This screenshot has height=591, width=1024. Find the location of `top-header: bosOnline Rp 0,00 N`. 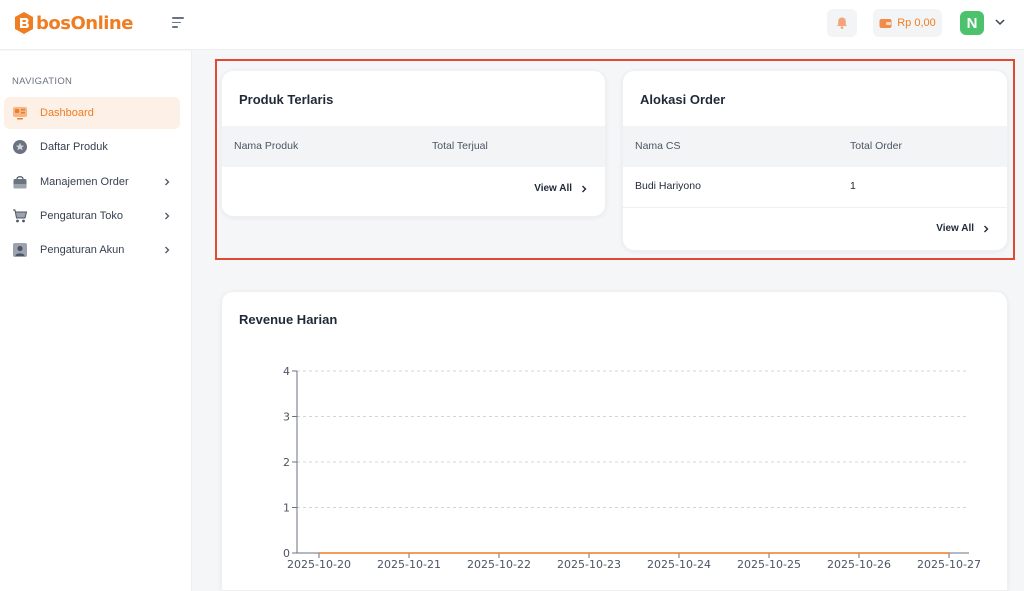

top-header: bosOnline Rp 0,00 N is located at coordinates (512, 25).